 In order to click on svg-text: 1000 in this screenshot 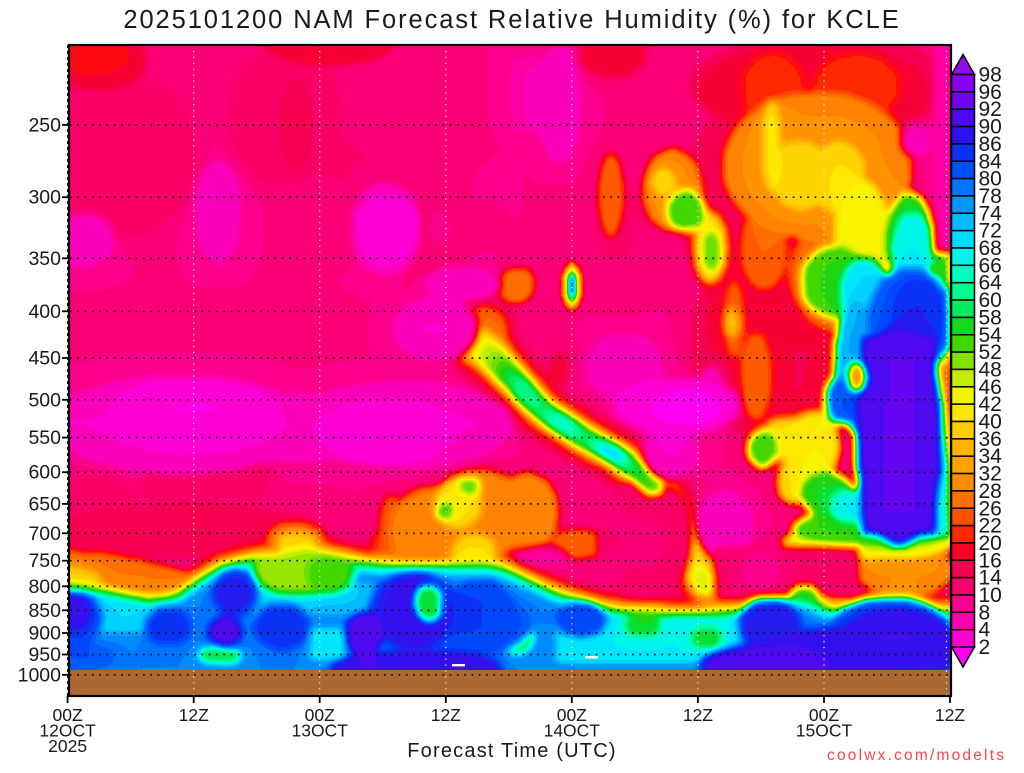, I will do `click(40, 675)`.